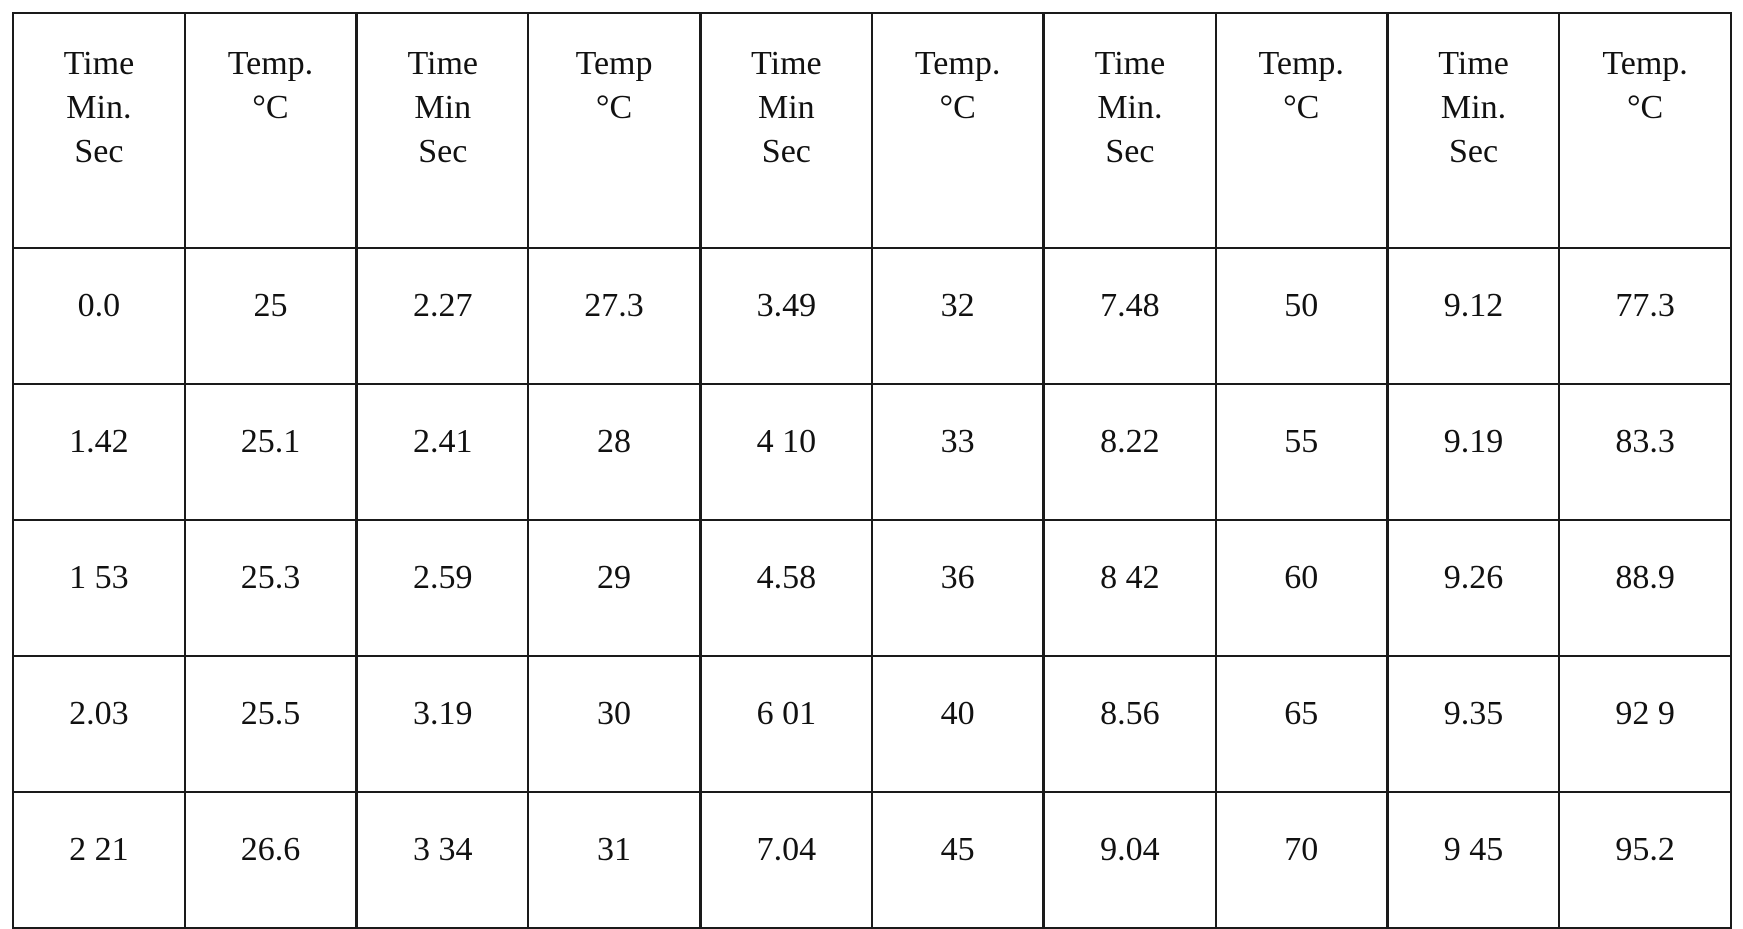  Describe the element at coordinates (1473, 860) in the screenshot. I see `time-cell: 9 45` at that location.